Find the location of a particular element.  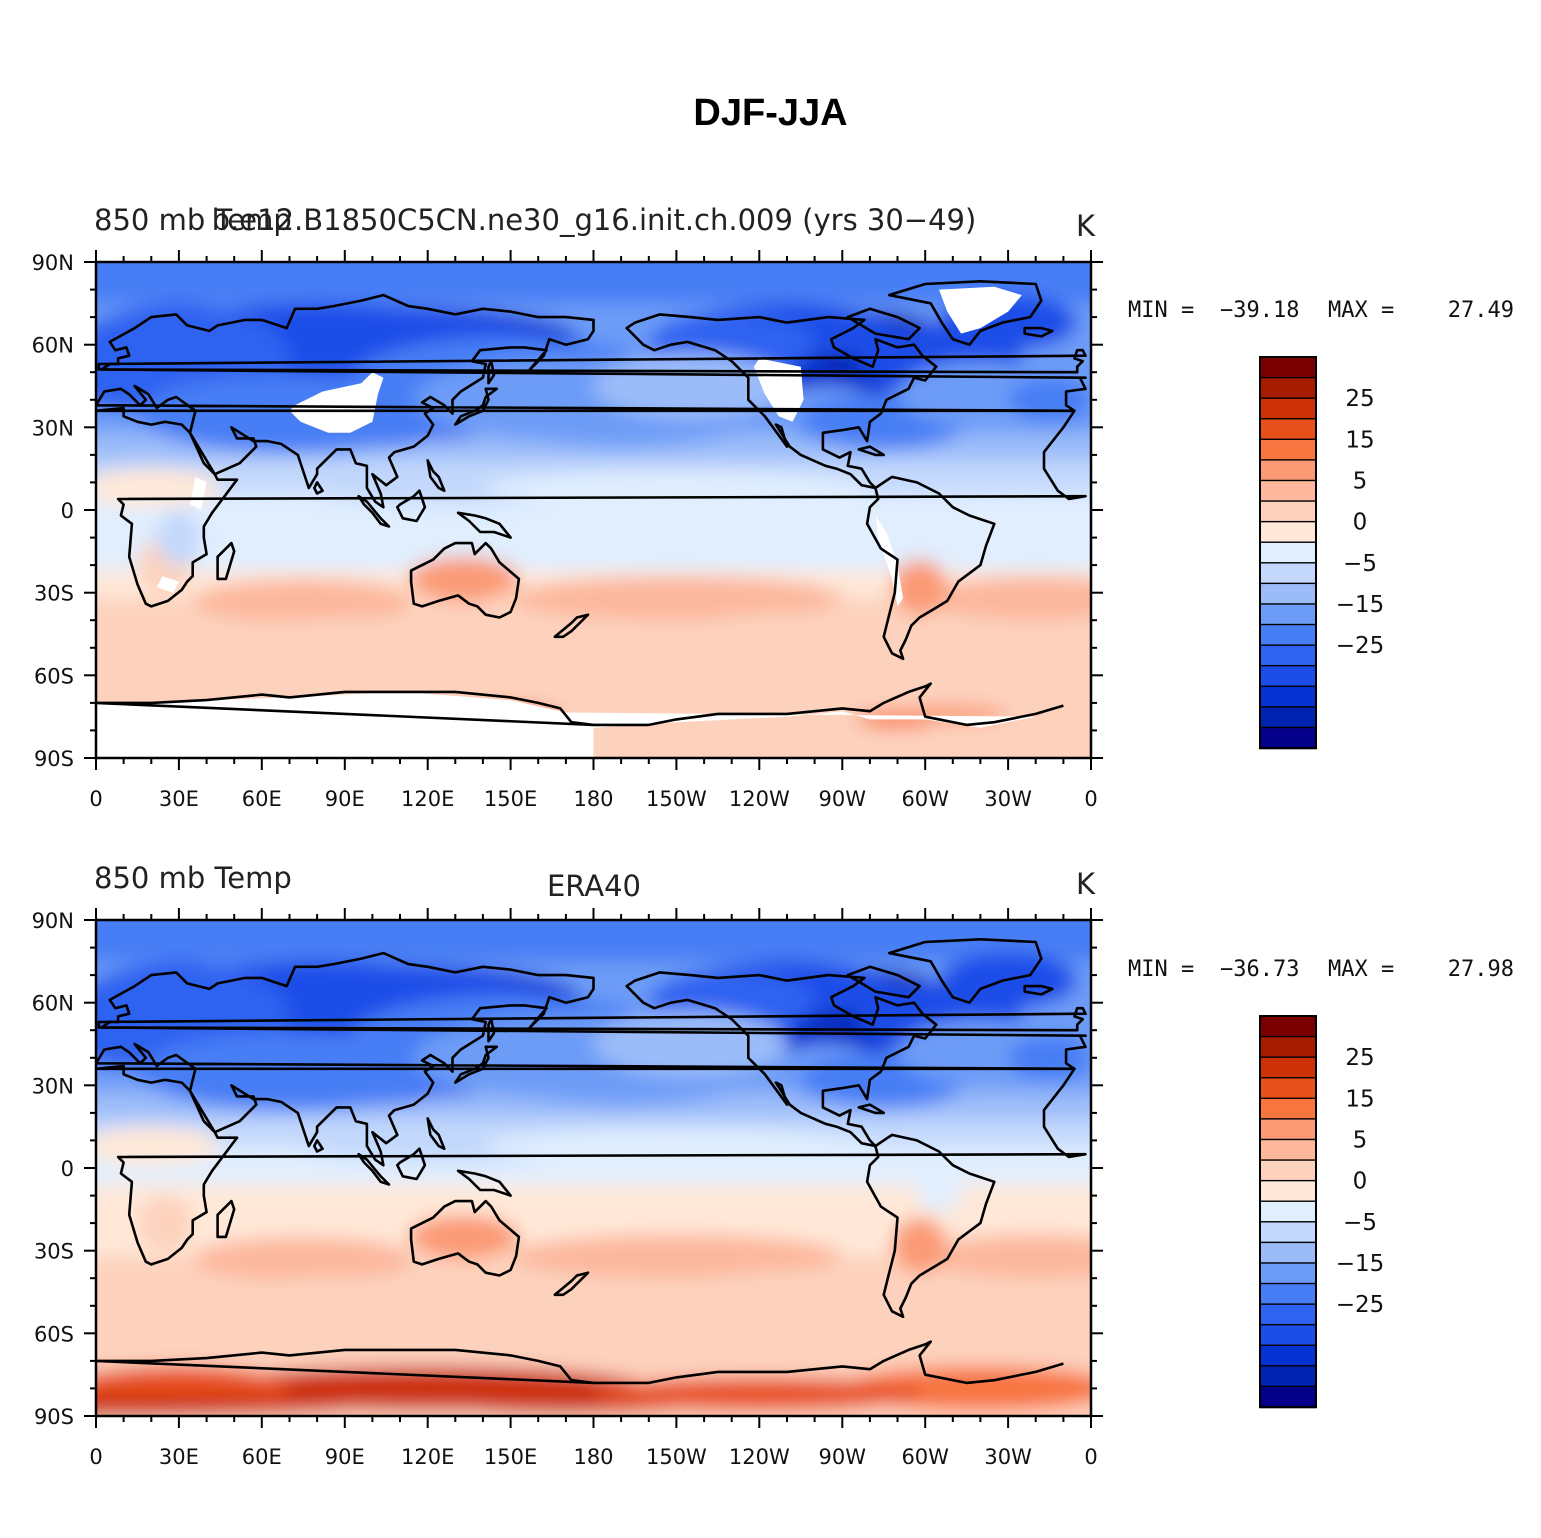

panel-center-title: ERA40 is located at coordinates (594, 886).